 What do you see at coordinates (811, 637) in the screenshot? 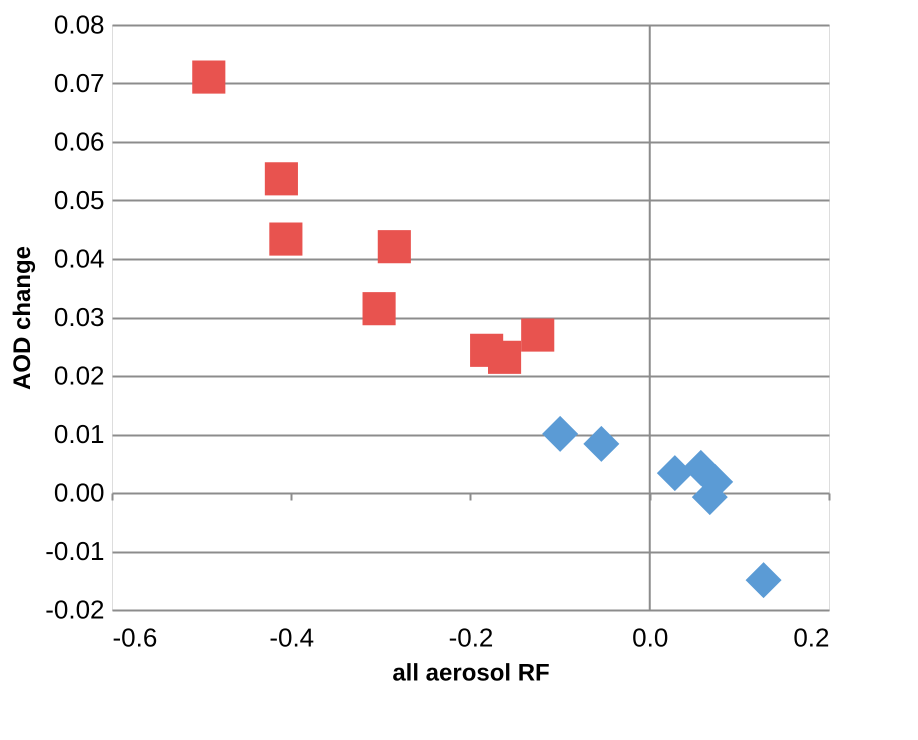
I see `x-tick-label: 0.2` at bounding box center [811, 637].